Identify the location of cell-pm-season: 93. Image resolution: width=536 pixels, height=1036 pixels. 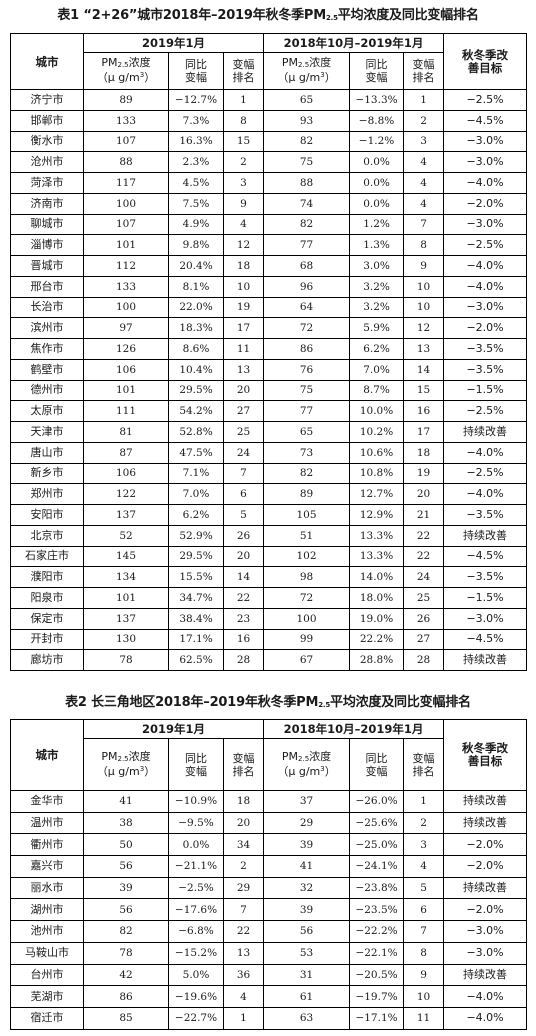
(307, 120).